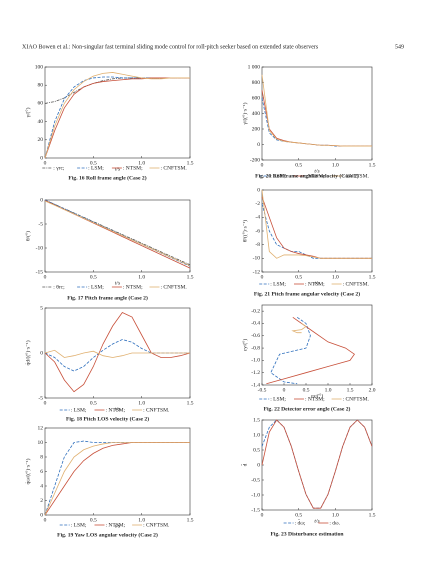 The width and height of the screenshot is (427, 583). Describe the element at coordinates (307, 408) in the screenshot. I see `figure-caption: Fig. 22 Detector error angle (Case 2)` at that location.